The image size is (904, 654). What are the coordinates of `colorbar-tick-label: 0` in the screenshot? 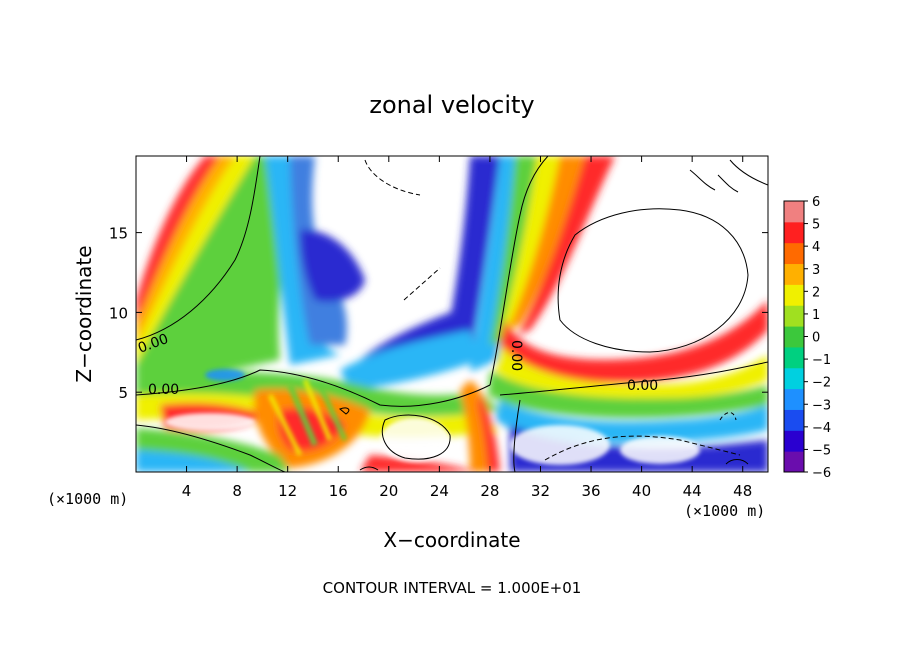 It's located at (816, 338).